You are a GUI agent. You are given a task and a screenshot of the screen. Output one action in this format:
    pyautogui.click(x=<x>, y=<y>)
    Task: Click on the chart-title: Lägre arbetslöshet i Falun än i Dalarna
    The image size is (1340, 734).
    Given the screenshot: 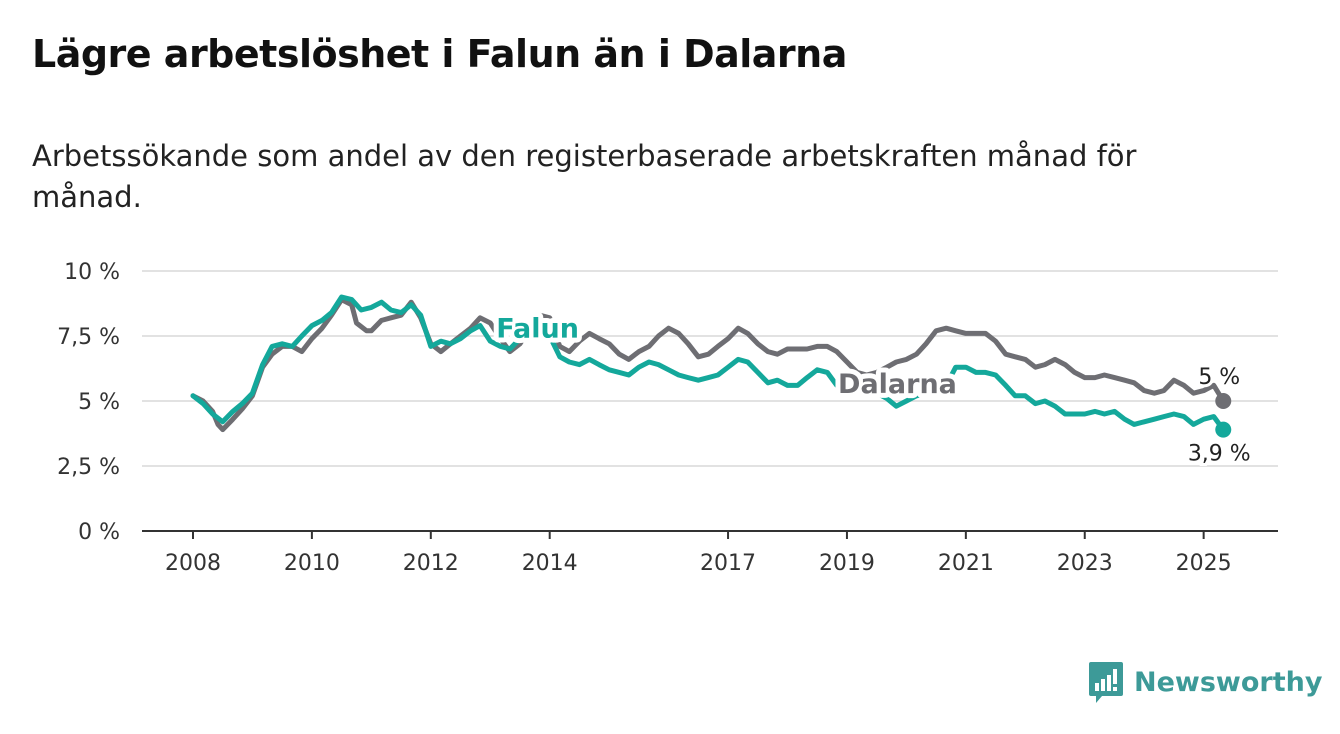 What is the action you would take?
    pyautogui.click(x=439, y=54)
    